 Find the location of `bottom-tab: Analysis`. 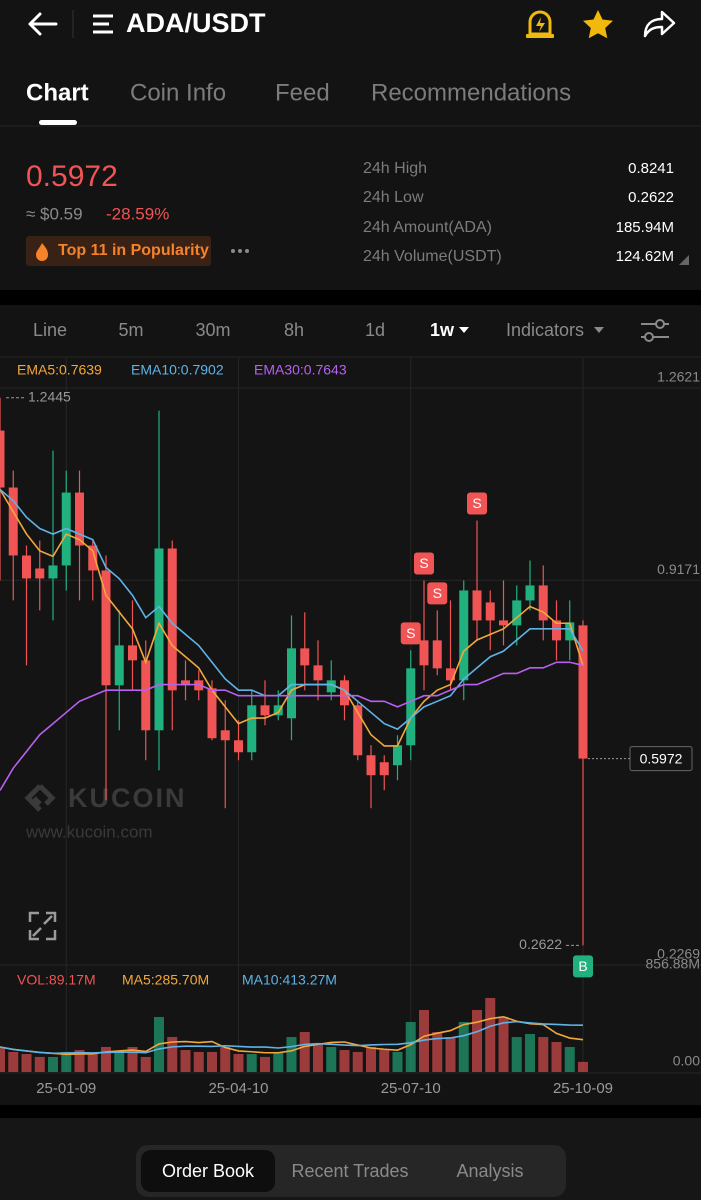

bottom-tab: Analysis is located at coordinates (489, 1171).